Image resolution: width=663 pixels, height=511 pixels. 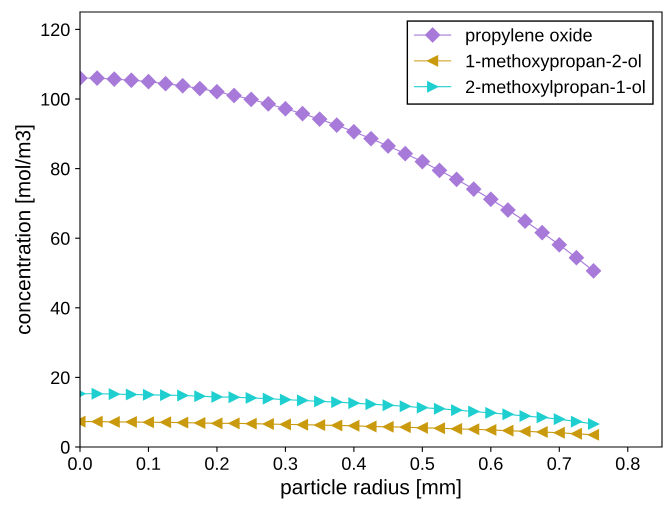 What do you see at coordinates (80, 463) in the screenshot?
I see `x-tick-label: 0.0` at bounding box center [80, 463].